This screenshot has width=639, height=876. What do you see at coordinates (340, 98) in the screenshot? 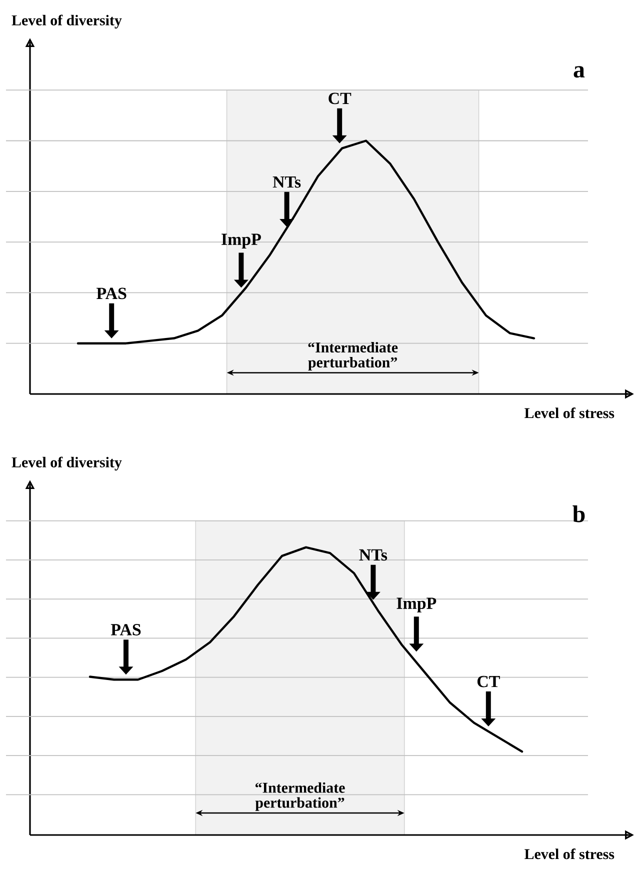
I see `text: CT` at bounding box center [340, 98].